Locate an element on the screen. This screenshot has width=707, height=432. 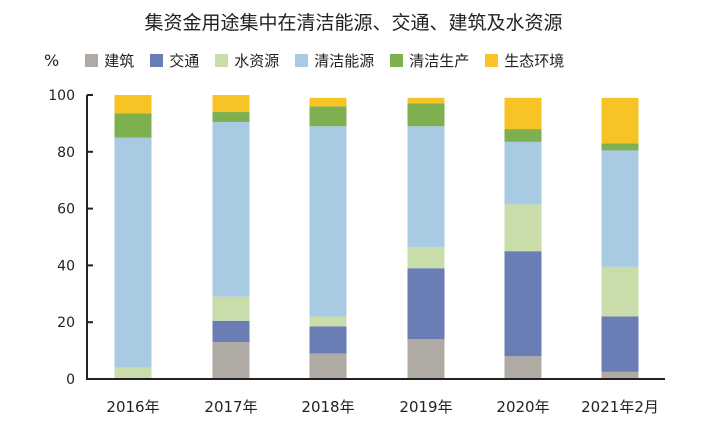
y-axis-unit: % is located at coordinates (52, 60).